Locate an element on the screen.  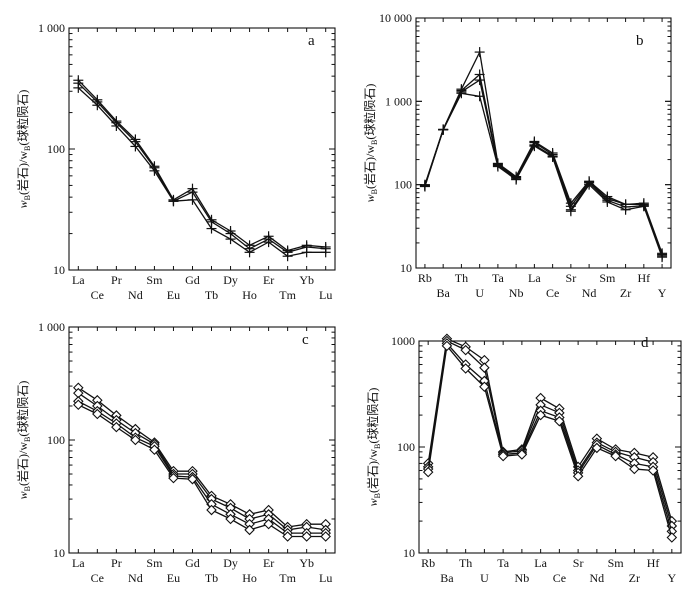
panel-label: d is located at coordinates (645, 343).